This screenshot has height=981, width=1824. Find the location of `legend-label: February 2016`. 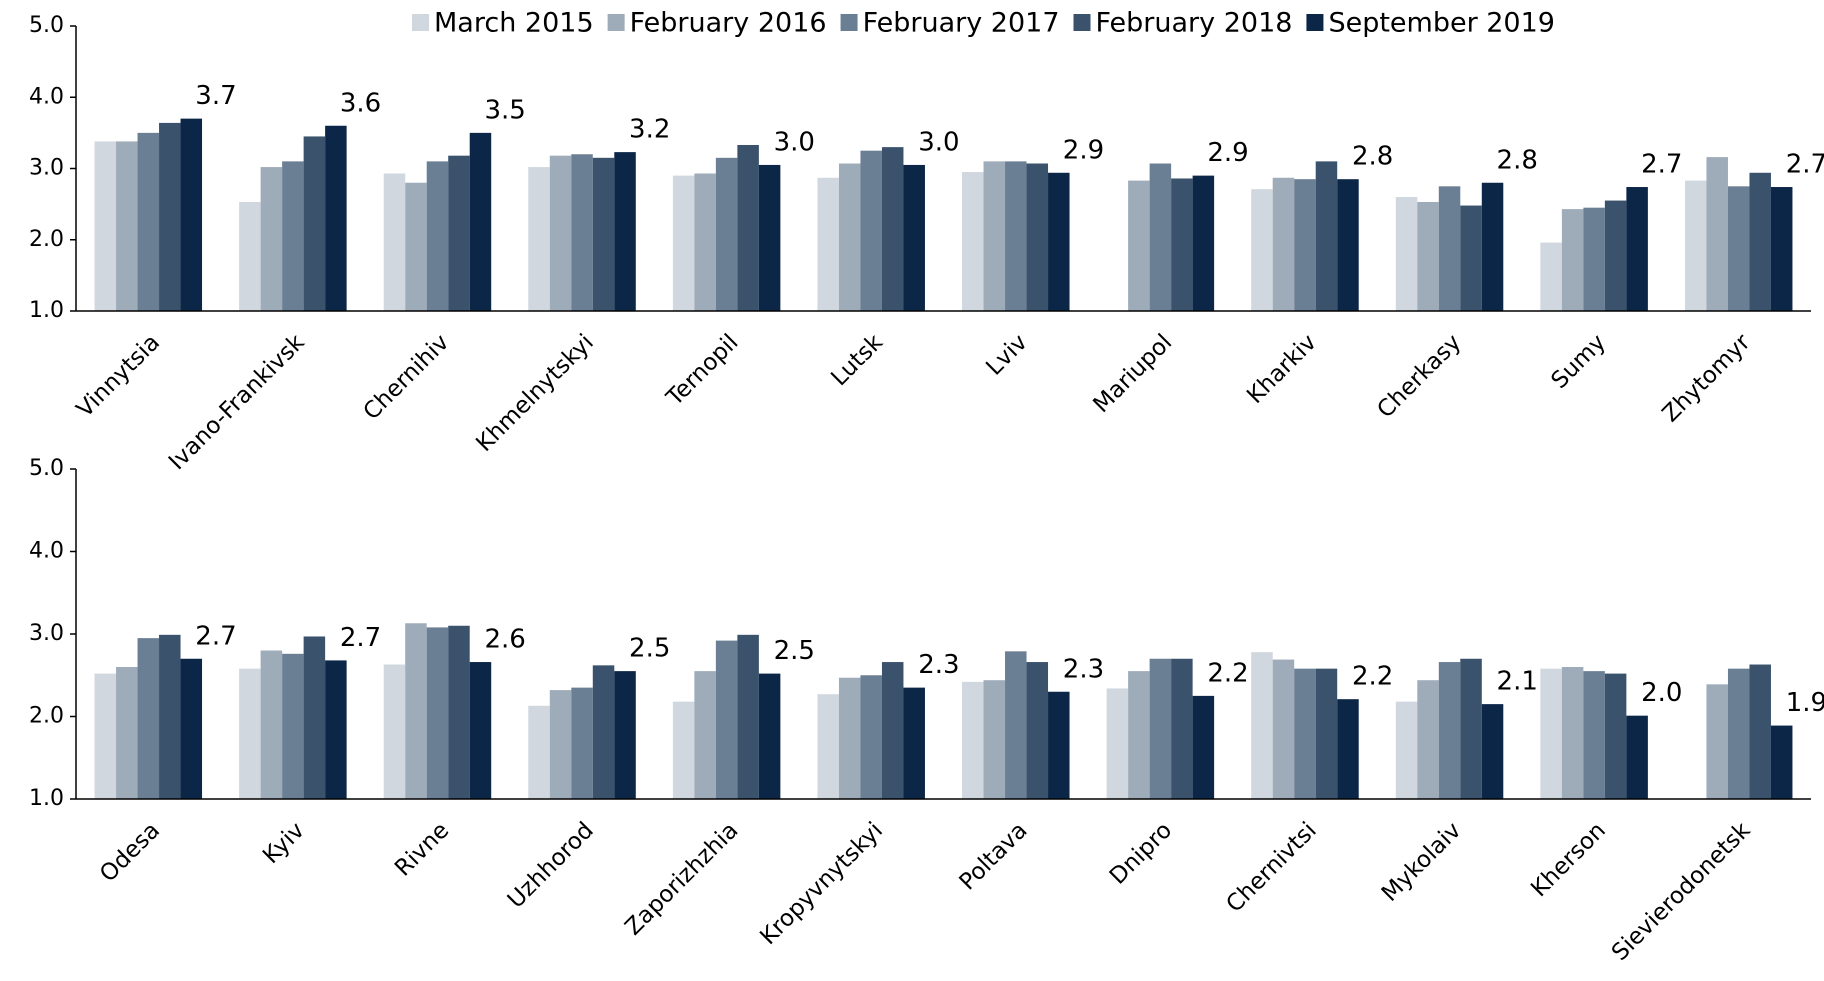

legend-label: February 2016 is located at coordinates (728, 23).